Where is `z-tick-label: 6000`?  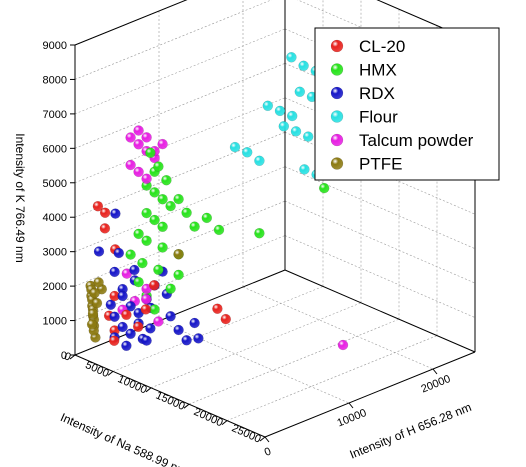
z-tick-label: 6000 is located at coordinates (55, 149).